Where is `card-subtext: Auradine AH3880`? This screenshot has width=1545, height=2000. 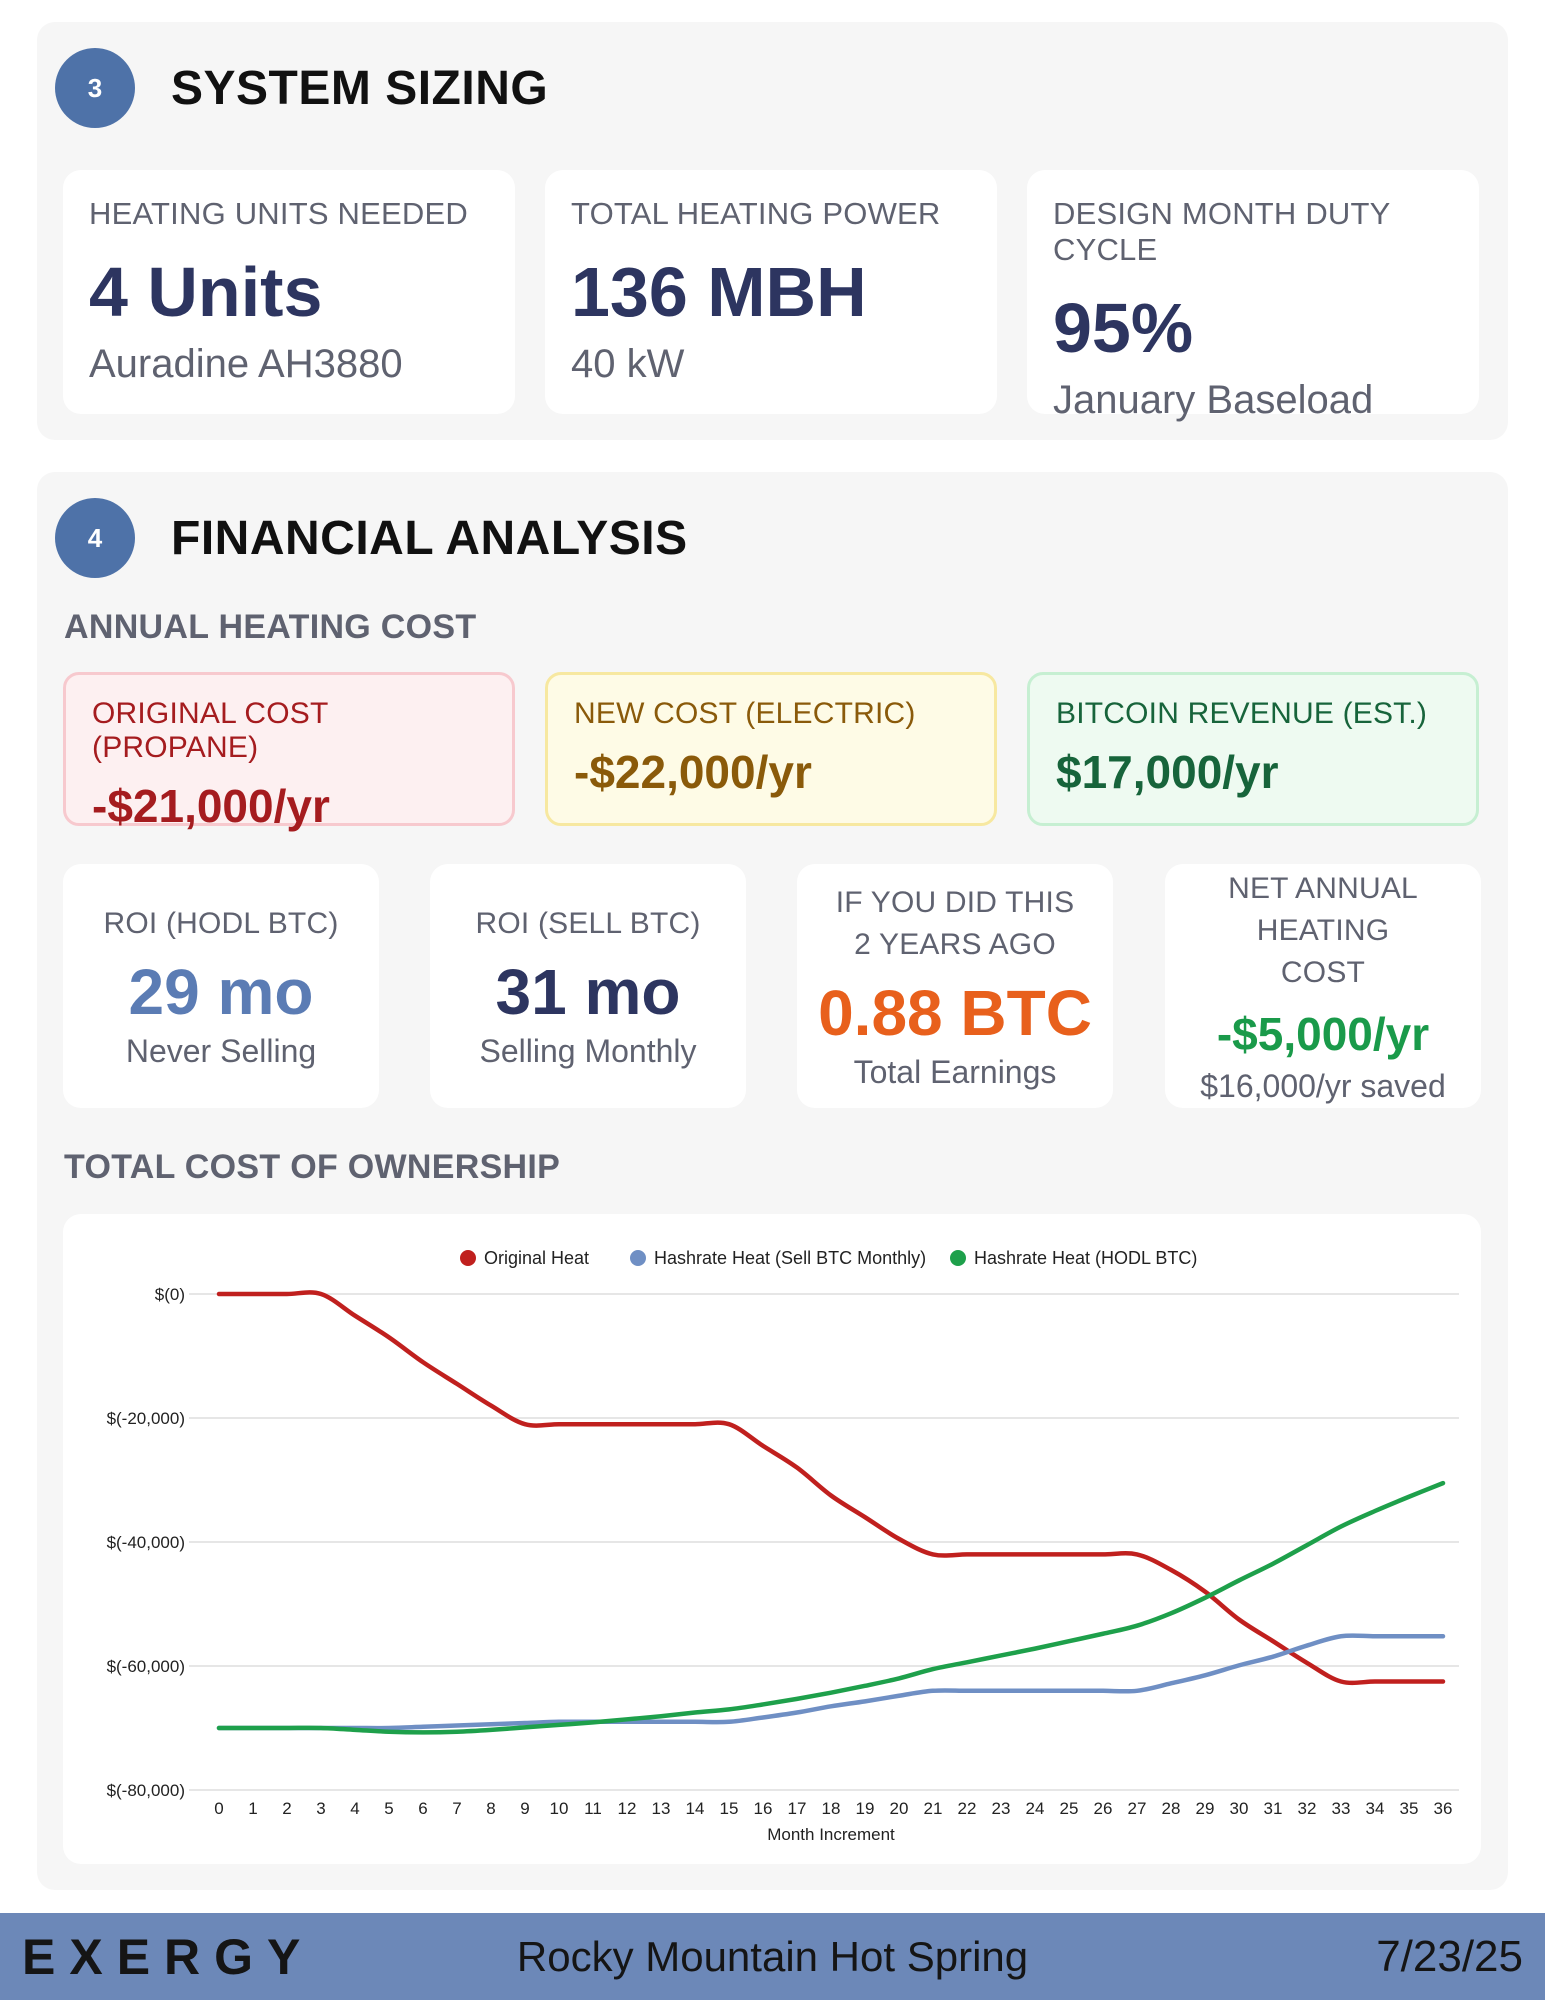 card-subtext: Auradine AH3880 is located at coordinates (246, 364).